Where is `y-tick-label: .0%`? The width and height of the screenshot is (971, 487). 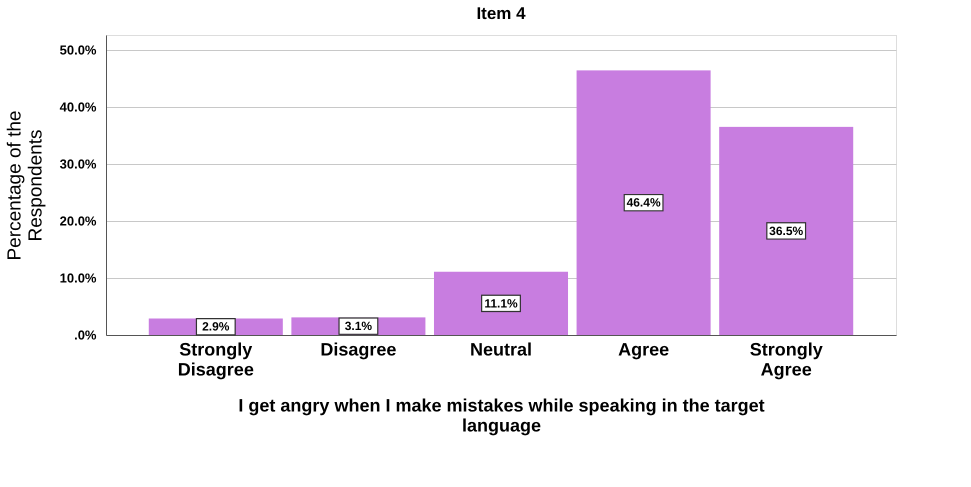 y-tick-label: .0% is located at coordinates (85, 335).